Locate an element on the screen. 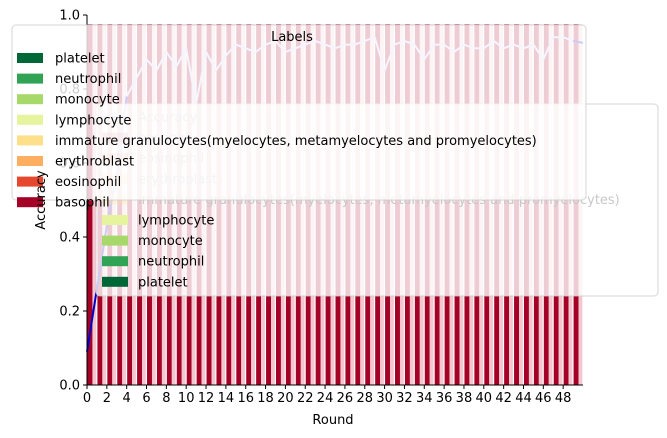 This screenshot has width=667, height=438. x-tick-label: 48 is located at coordinates (563, 398).